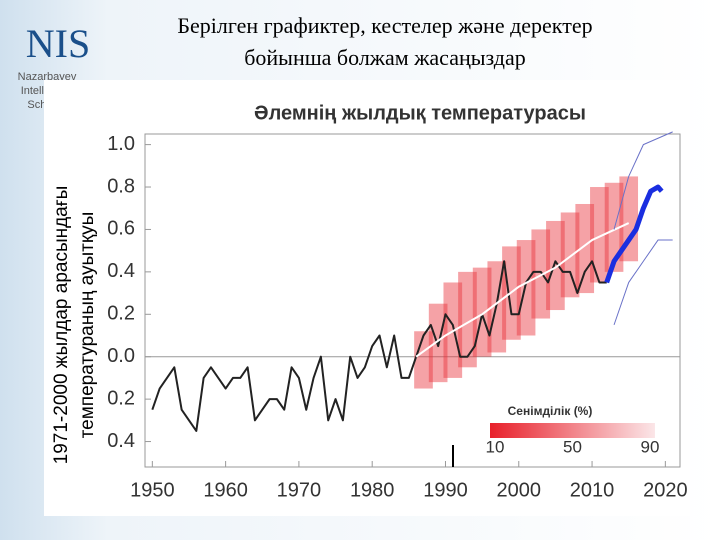 This screenshot has width=720, height=540. Describe the element at coordinates (372, 490) in the screenshot. I see `x-tick-label: 1980` at that location.